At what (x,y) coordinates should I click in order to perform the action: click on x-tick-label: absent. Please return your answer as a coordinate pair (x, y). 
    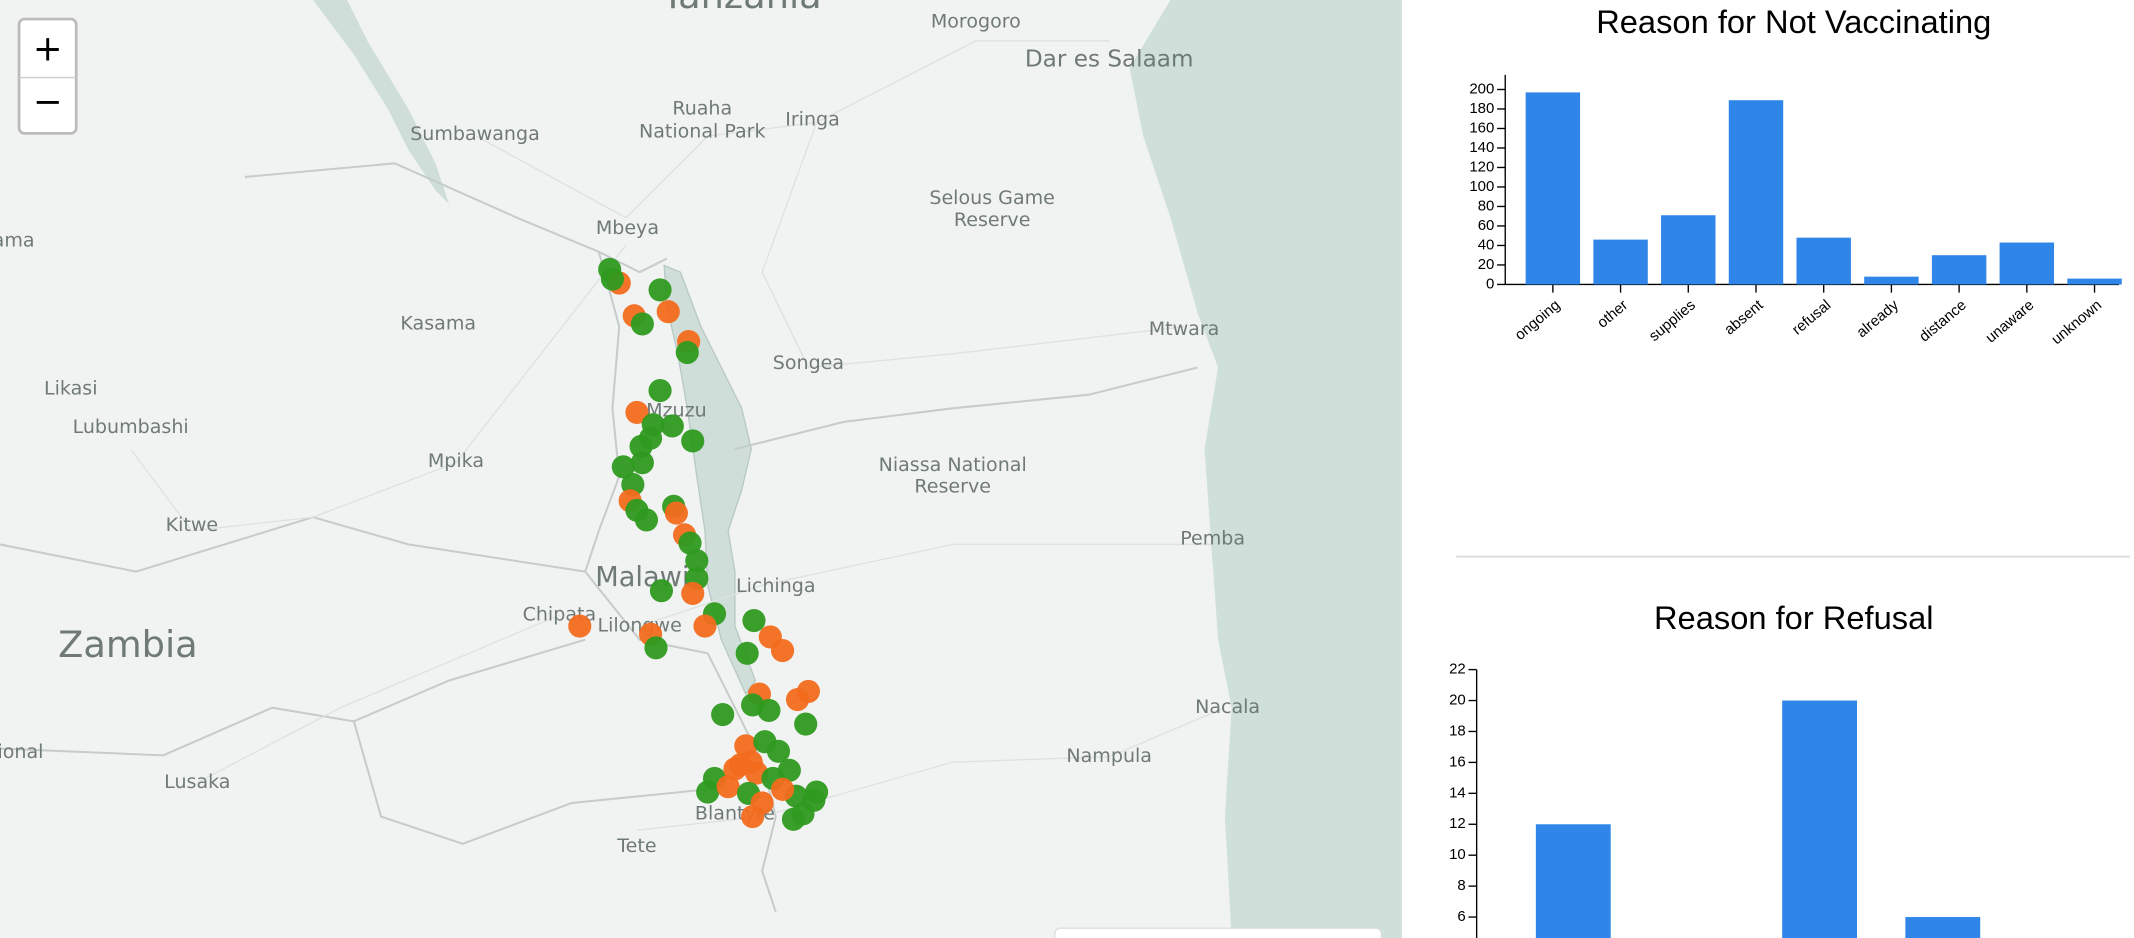
    Looking at the image, I should click on (1744, 317).